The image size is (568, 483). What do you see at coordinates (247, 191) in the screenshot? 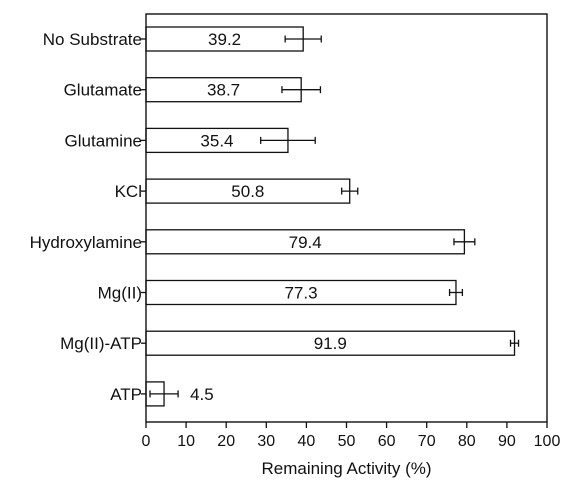
I see `value-label-3: 50.8` at bounding box center [247, 191].